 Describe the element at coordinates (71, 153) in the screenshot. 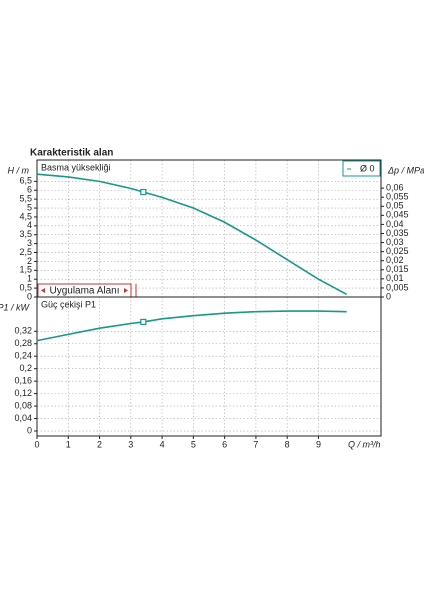

I see `chart-title: Karakteristik alan` at that location.